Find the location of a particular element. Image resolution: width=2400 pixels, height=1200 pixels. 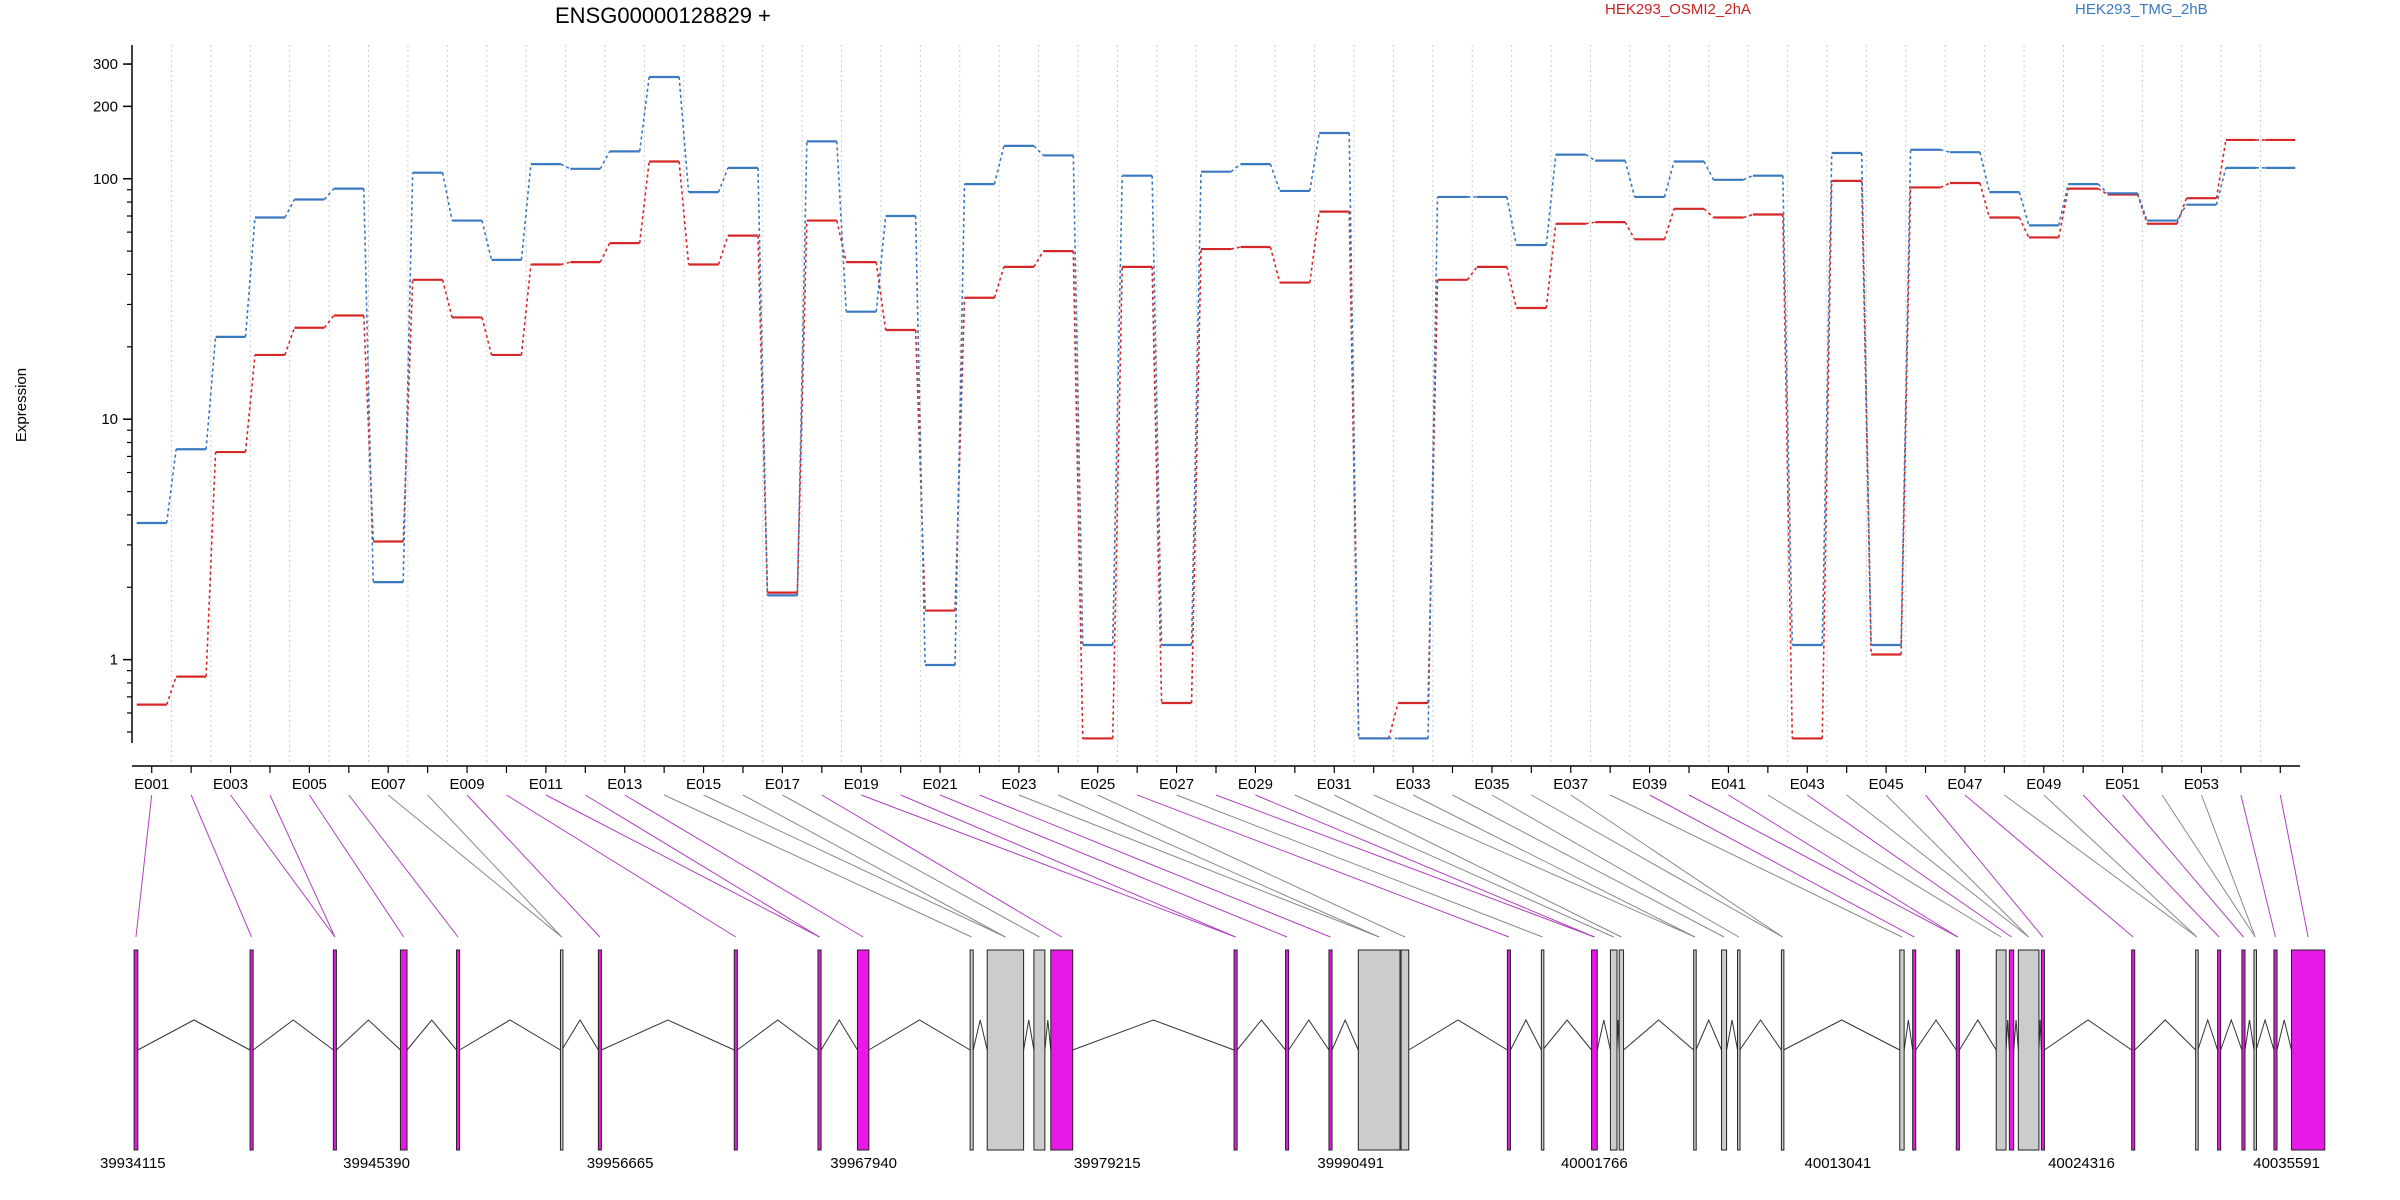

x-tick-label: E045 is located at coordinates (1886, 784).